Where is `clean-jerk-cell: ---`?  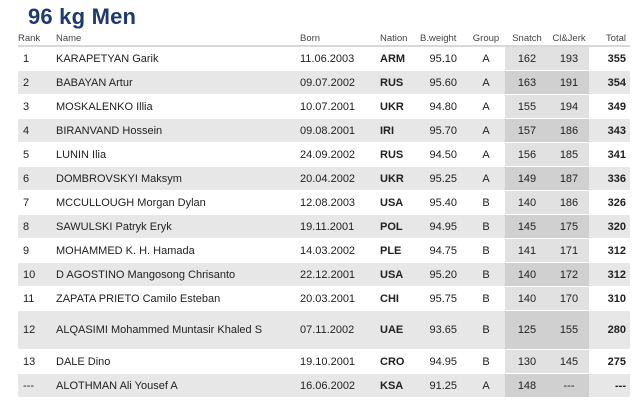
clean-jerk-cell: --- is located at coordinates (569, 385).